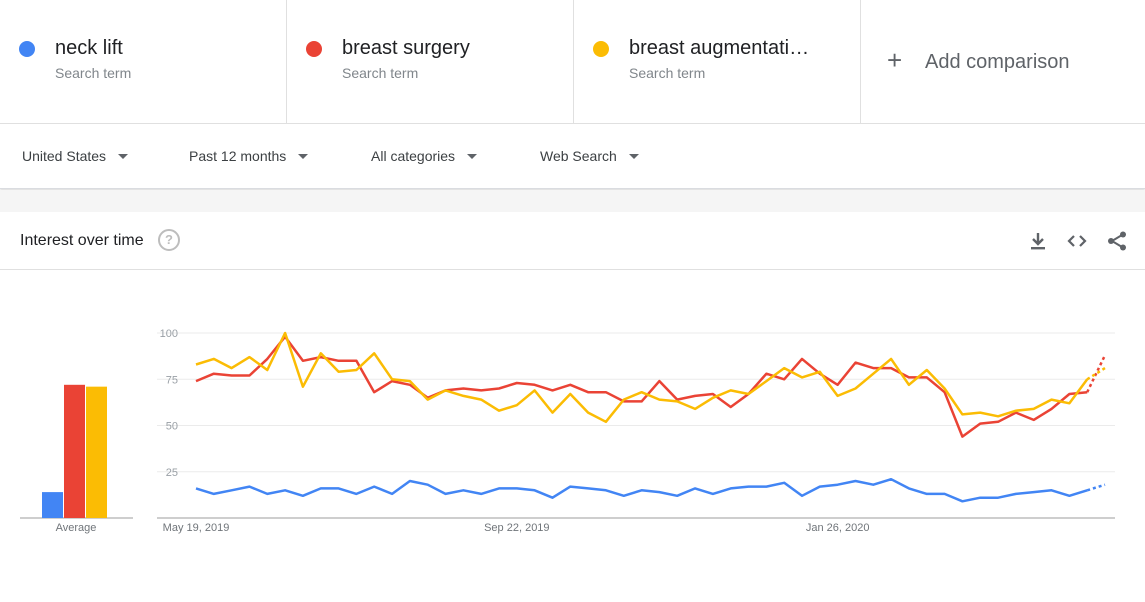 The image size is (1145, 602). Describe the element at coordinates (516, 528) in the screenshot. I see `x-tick-label: Sep 22, 2019` at that location.